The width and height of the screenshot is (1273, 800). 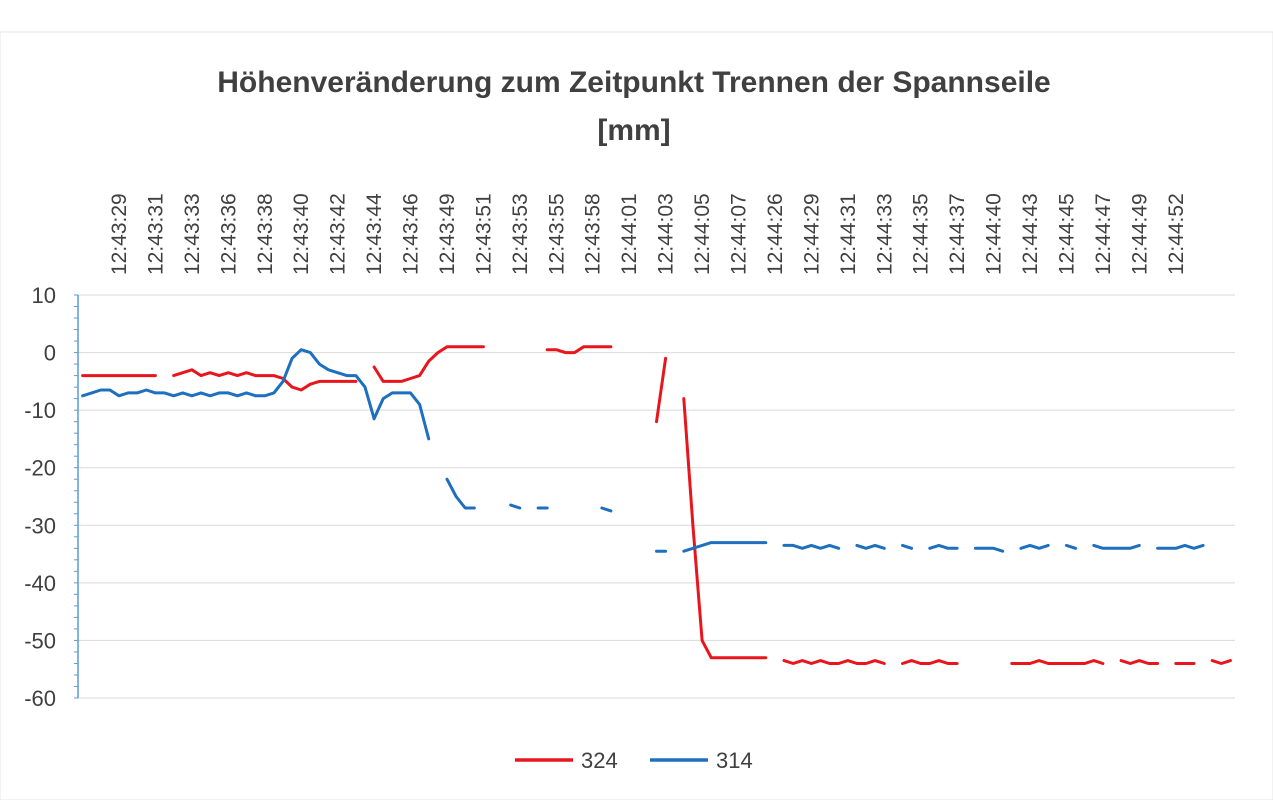 What do you see at coordinates (40, 583) in the screenshot?
I see `y-tick-label: -40` at bounding box center [40, 583].